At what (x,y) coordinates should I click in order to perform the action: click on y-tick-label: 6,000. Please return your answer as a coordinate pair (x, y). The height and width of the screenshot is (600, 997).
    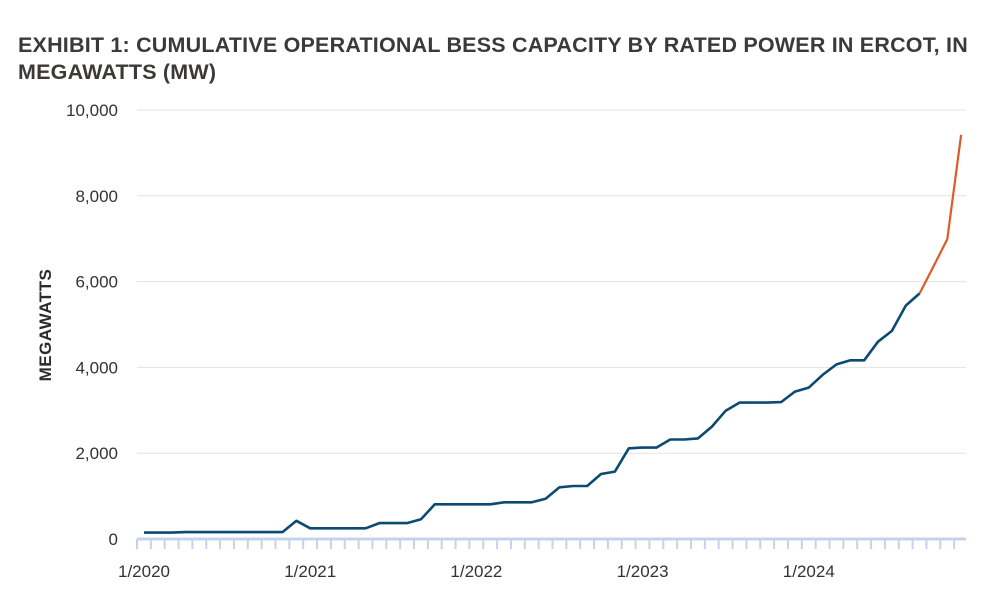
    Looking at the image, I should click on (96, 282).